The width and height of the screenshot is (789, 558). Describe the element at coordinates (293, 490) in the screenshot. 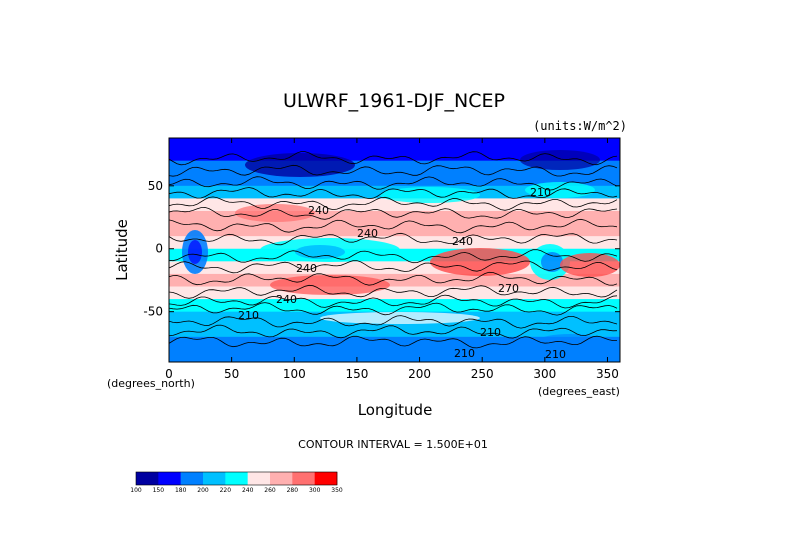

I see `colorbar-tick-label: 280` at that location.